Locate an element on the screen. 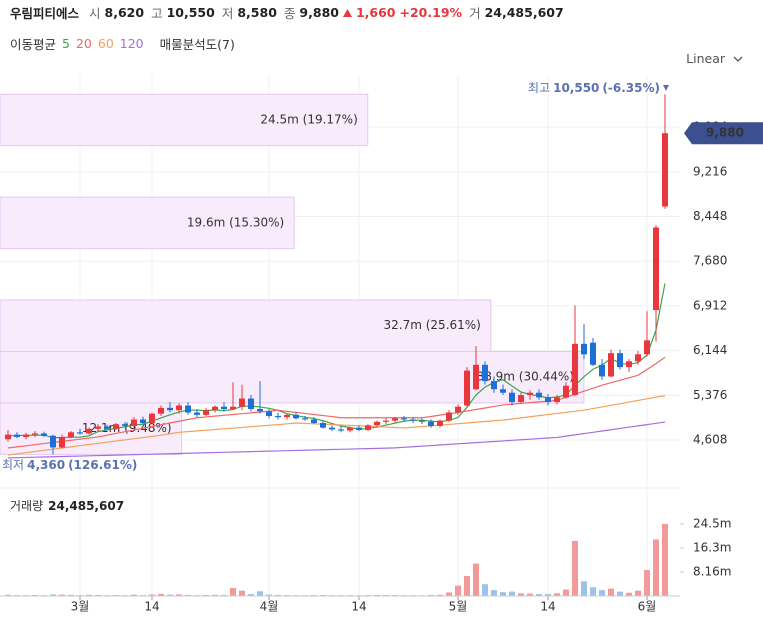 This screenshot has height=636, width=763. volume-profile-label: 19.6m (15.30%) is located at coordinates (235, 222).